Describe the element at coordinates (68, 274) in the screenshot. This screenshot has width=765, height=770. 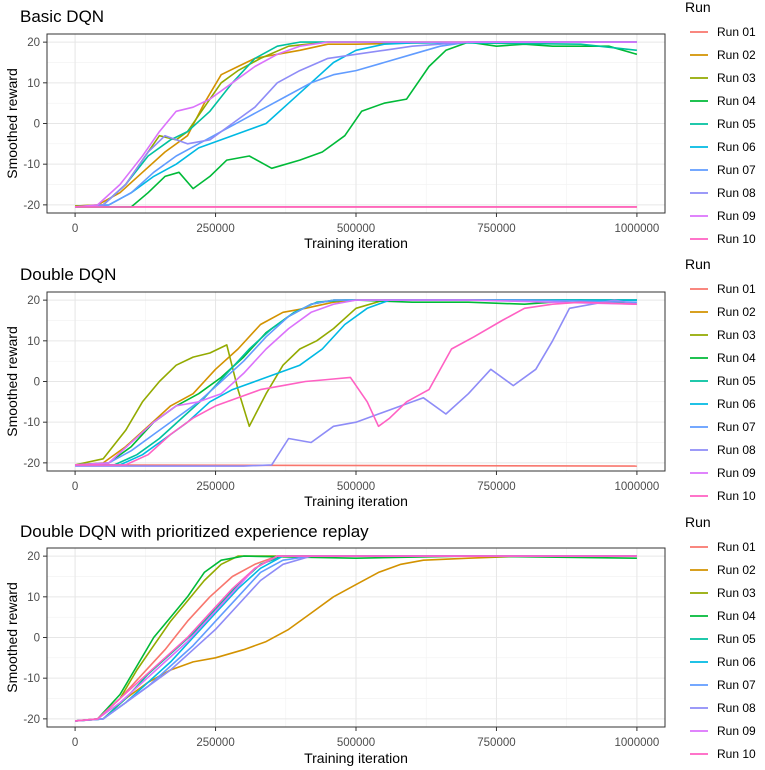
I see `panel-title: Double DQN` at that location.